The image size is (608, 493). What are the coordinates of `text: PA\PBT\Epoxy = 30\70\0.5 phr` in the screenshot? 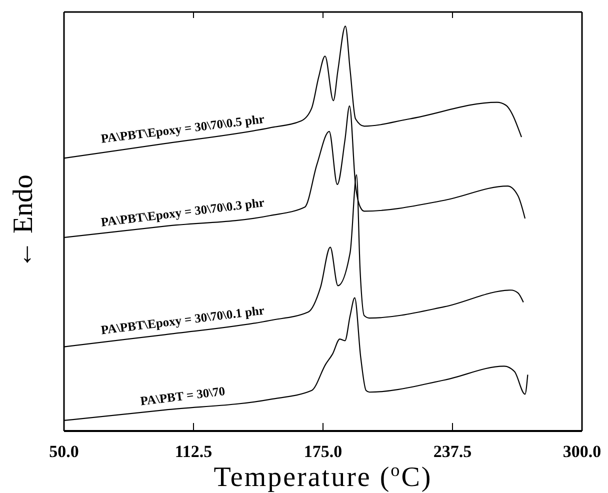 It's located at (183, 129).